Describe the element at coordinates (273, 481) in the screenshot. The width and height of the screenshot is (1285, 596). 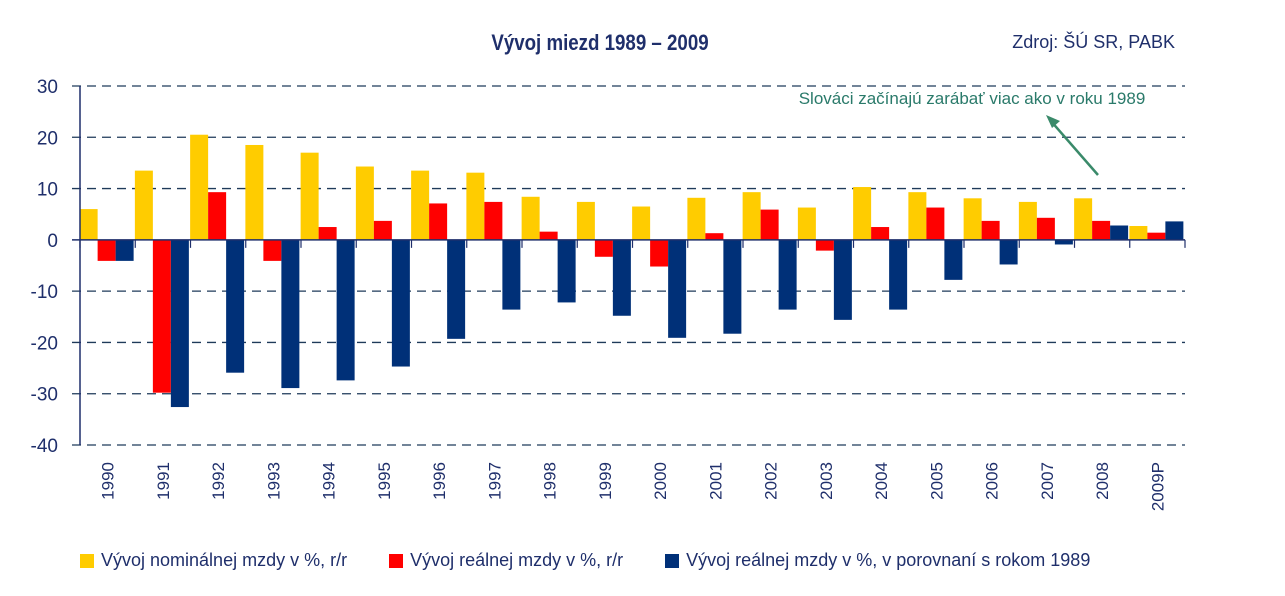
I see `x-tick-label: 1993` at that location.